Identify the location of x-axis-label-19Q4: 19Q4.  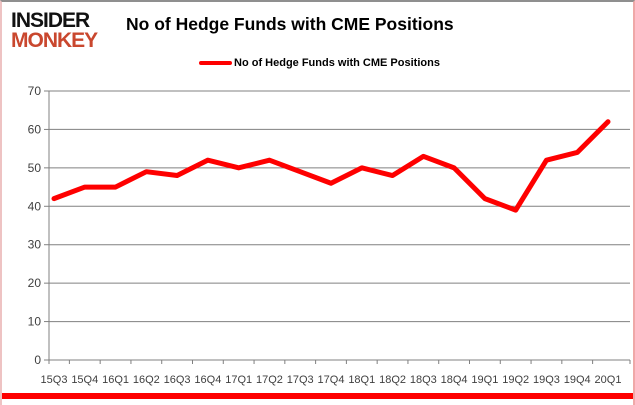
(577, 380).